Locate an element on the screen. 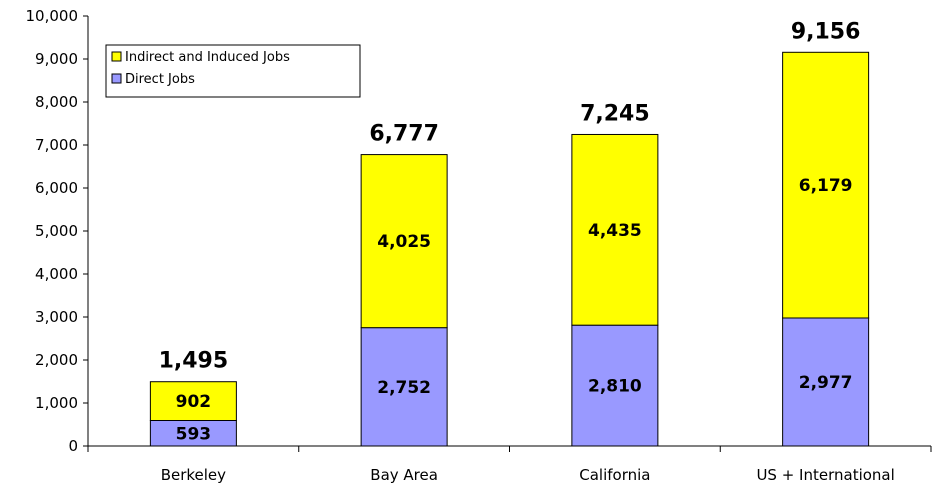  data-label-indirect: 4,025 is located at coordinates (404, 242).